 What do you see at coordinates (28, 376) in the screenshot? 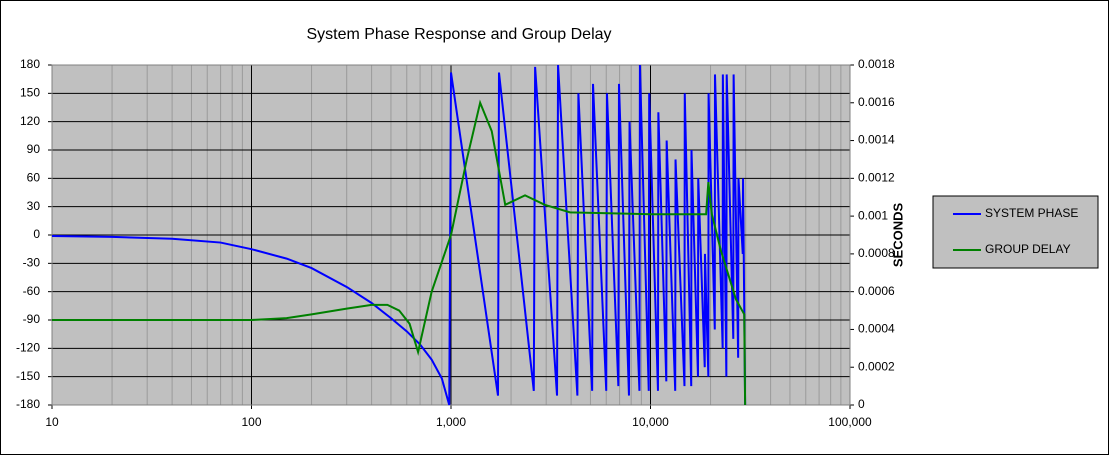
I see `y-tick-label: -150` at bounding box center [28, 376].